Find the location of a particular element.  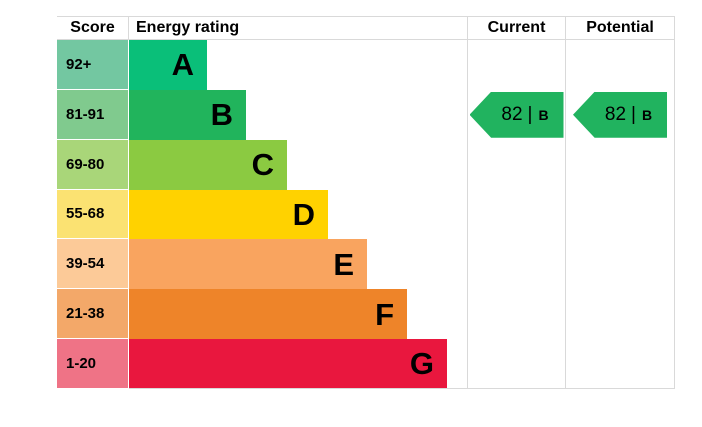

rating-bar-c: C is located at coordinates (208, 164).